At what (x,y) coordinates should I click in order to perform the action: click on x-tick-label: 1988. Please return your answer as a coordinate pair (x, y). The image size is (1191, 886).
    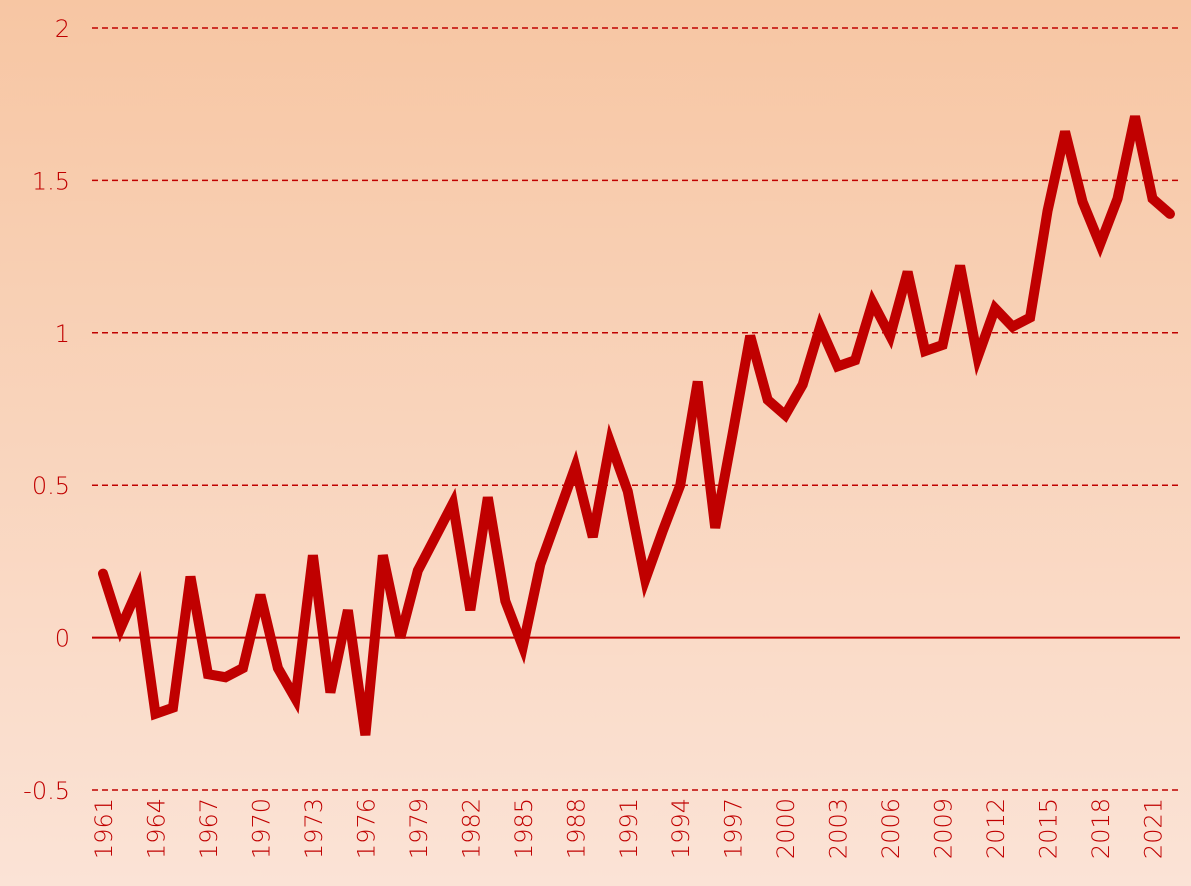
    Looking at the image, I should click on (576, 828).